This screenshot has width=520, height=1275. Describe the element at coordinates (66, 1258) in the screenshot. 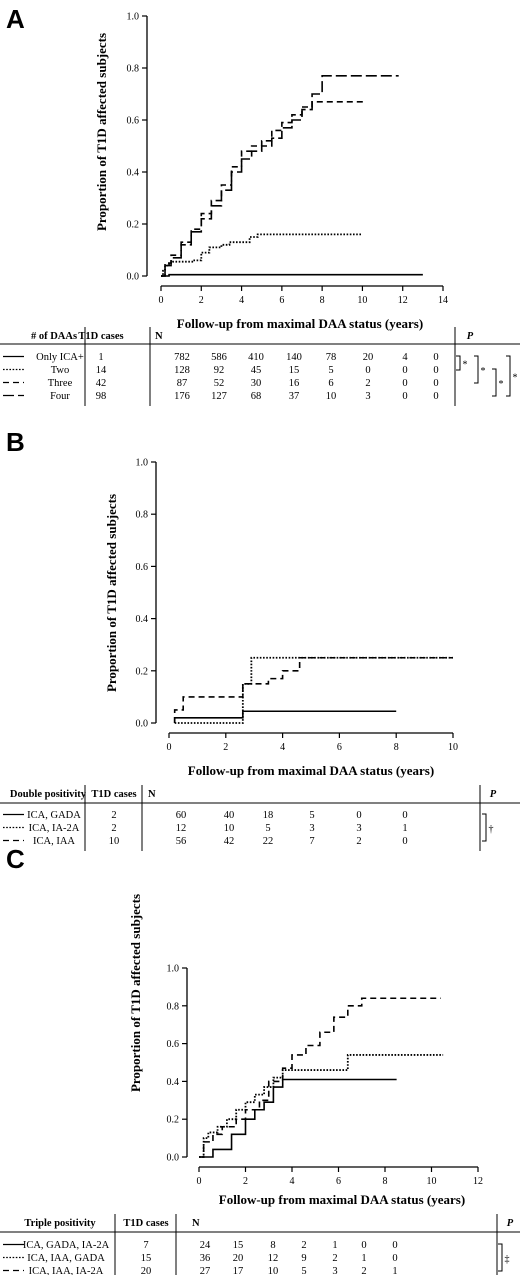

I see `table-row-label: ICA, IAA, GADA` at that location.